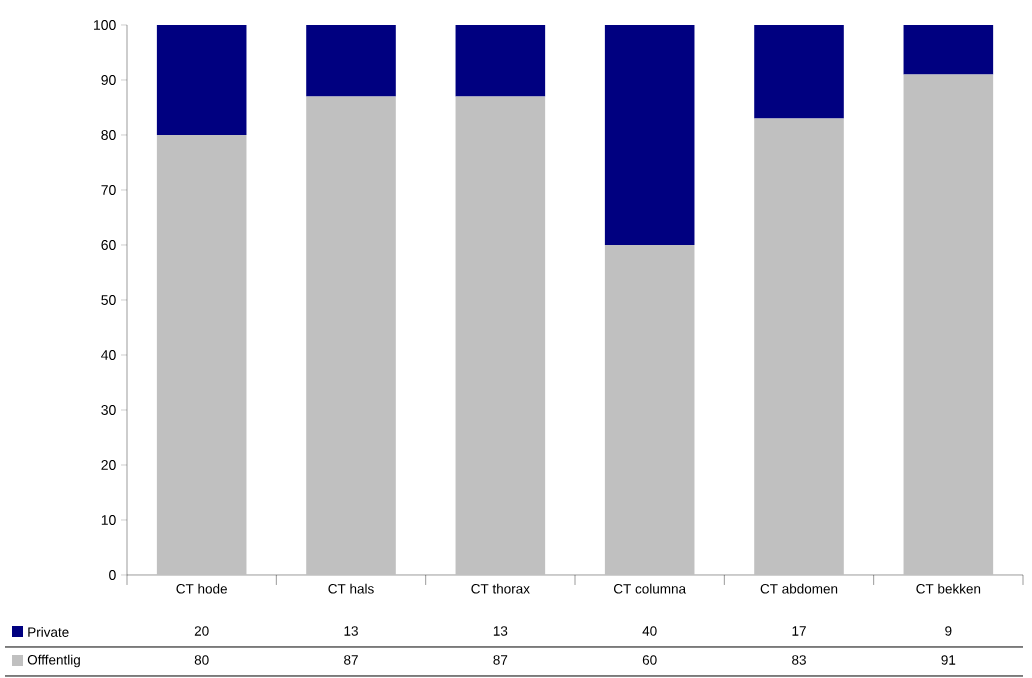 The width and height of the screenshot is (1032, 678). I want to click on y-tick-label: 50, so click(108, 300).